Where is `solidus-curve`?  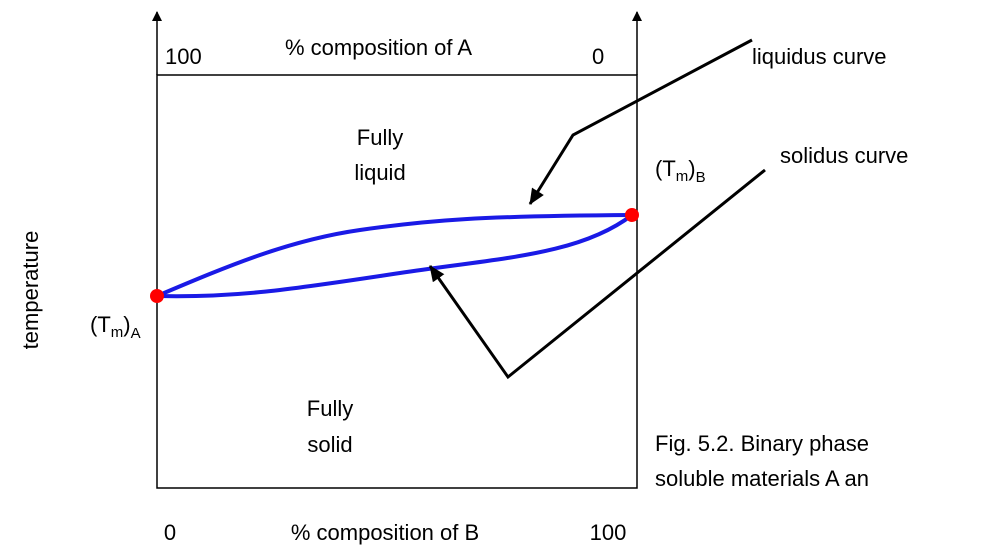
solidus-curve is located at coordinates (395, 256).